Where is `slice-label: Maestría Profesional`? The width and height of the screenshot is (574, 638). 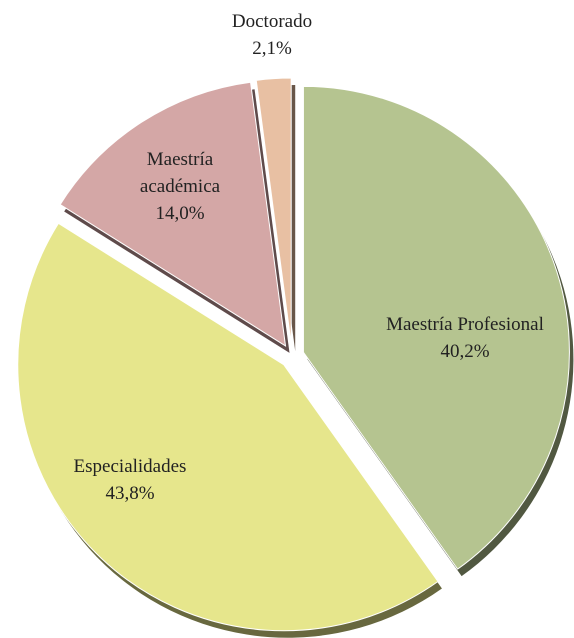
slice-label: Maestría Profesional is located at coordinates (465, 324).